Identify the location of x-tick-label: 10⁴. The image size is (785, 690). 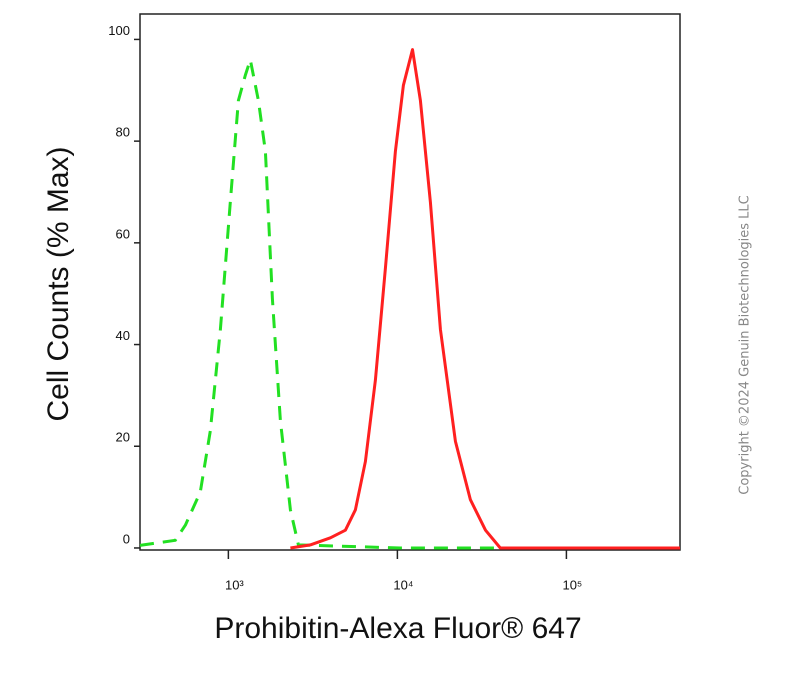
(403, 584).